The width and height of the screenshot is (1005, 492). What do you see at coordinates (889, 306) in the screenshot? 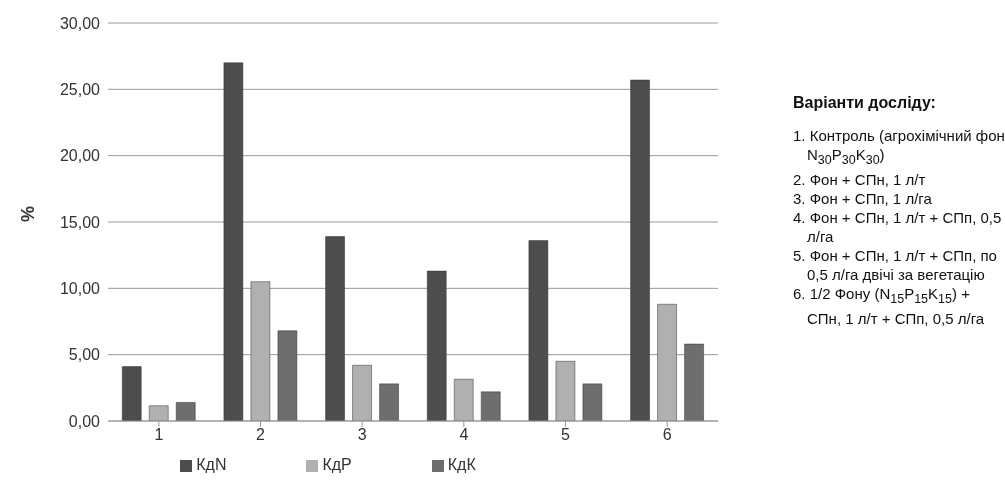
I see `text: 6. 1/2 Фону (N$_{15}$P$_{15}$K$_{15}$) + СПн, 1 л/т + СПп, 0,5 л/га` at bounding box center [889, 306].